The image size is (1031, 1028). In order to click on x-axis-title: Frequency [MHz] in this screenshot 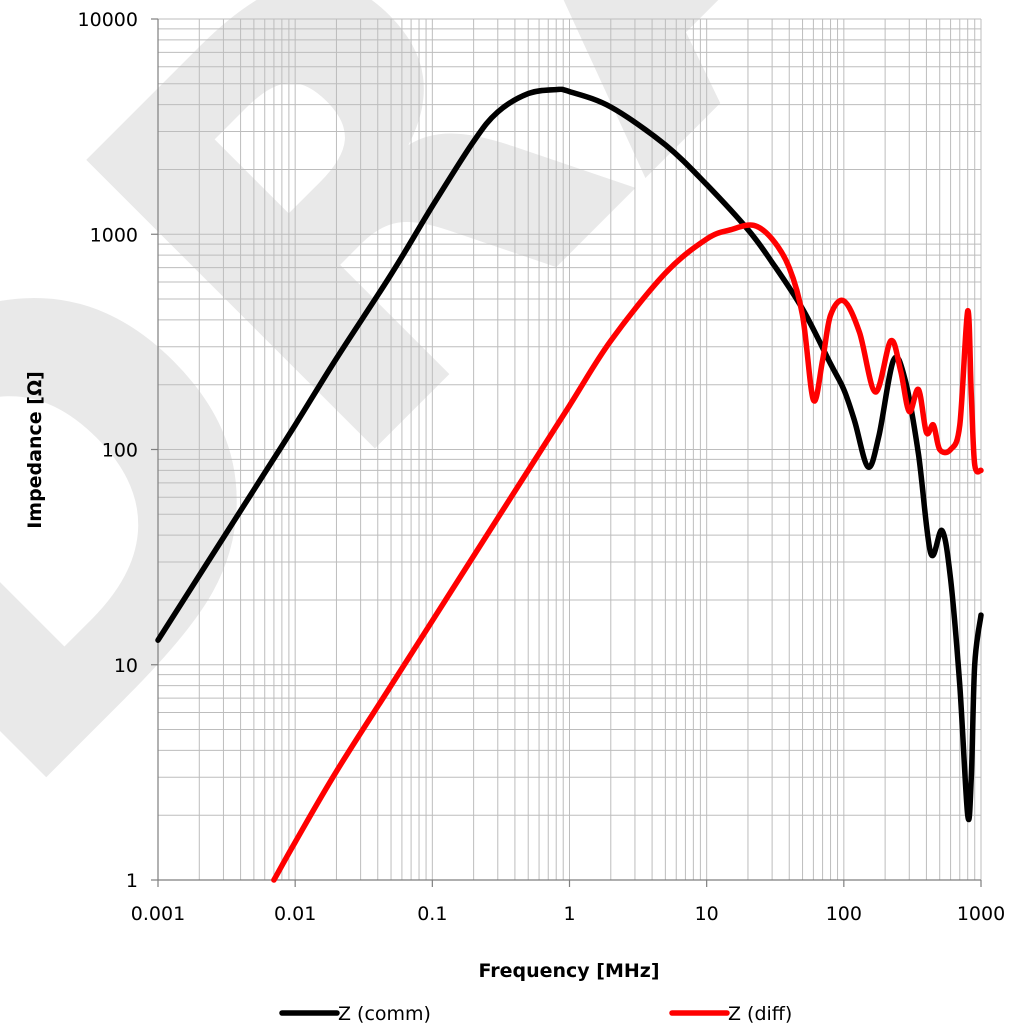, I will do `click(568, 971)`.